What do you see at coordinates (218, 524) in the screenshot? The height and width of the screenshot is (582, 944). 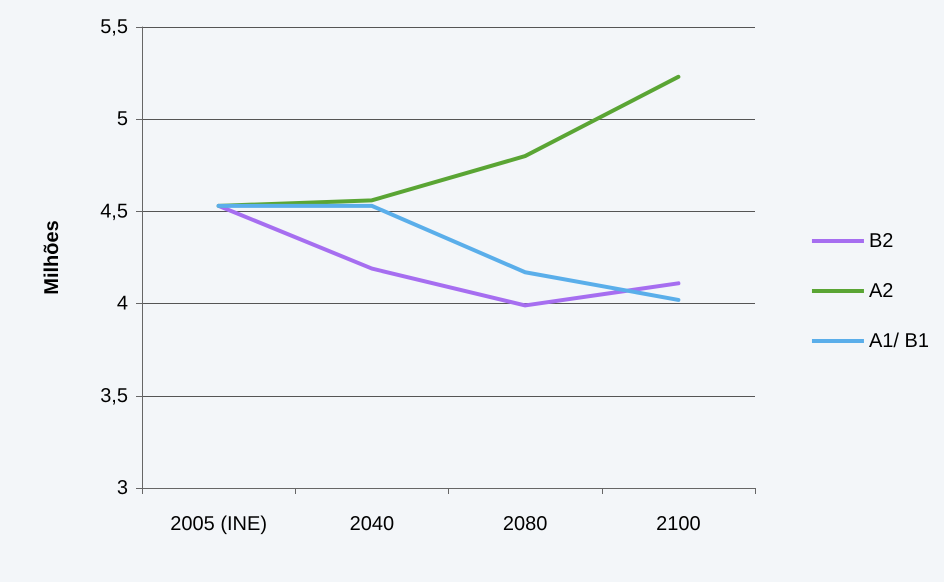 I see `x-tick-label: 2005 (INE)` at bounding box center [218, 524].